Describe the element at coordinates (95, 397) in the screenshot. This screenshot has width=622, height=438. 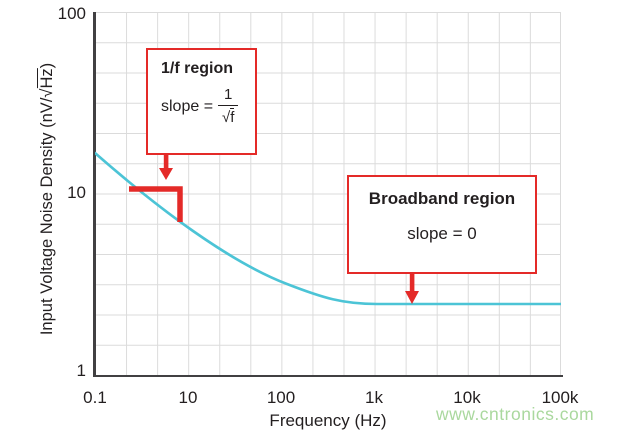
I see `x-tick-0p1: 0.1` at that location.